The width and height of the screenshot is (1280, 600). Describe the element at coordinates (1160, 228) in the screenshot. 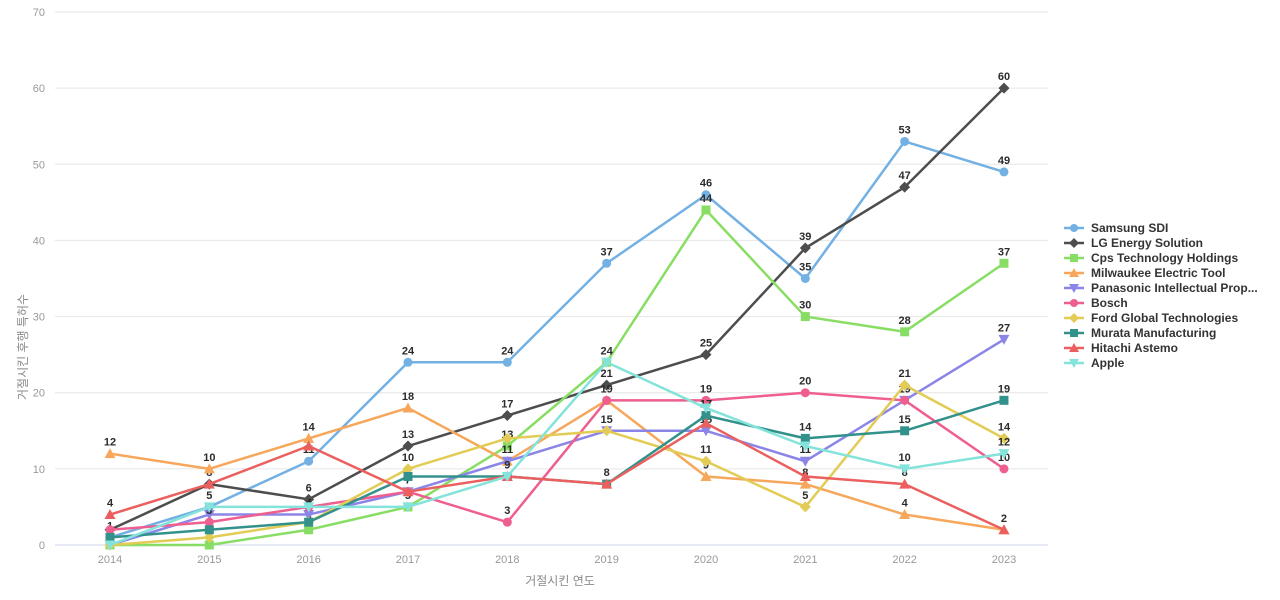

I see `legend-item-samsung-sdi: Samsung SDI` at that location.